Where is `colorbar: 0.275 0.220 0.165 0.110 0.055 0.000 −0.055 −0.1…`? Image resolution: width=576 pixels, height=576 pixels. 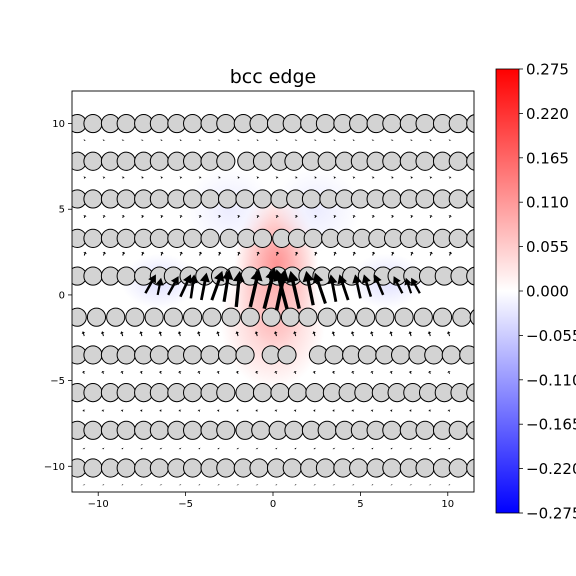
colorbar: 0.275 0.220 0.165 0.110 0.055 0.000 −0.055 −0.1… is located at coordinates (535, 292).